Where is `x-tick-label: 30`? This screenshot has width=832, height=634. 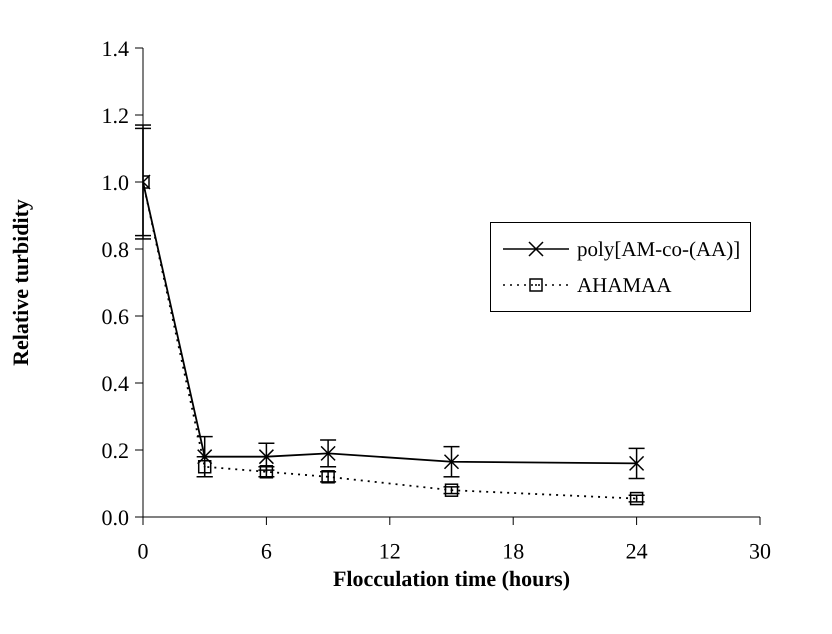
x-tick-label: 30 is located at coordinates (760, 551).